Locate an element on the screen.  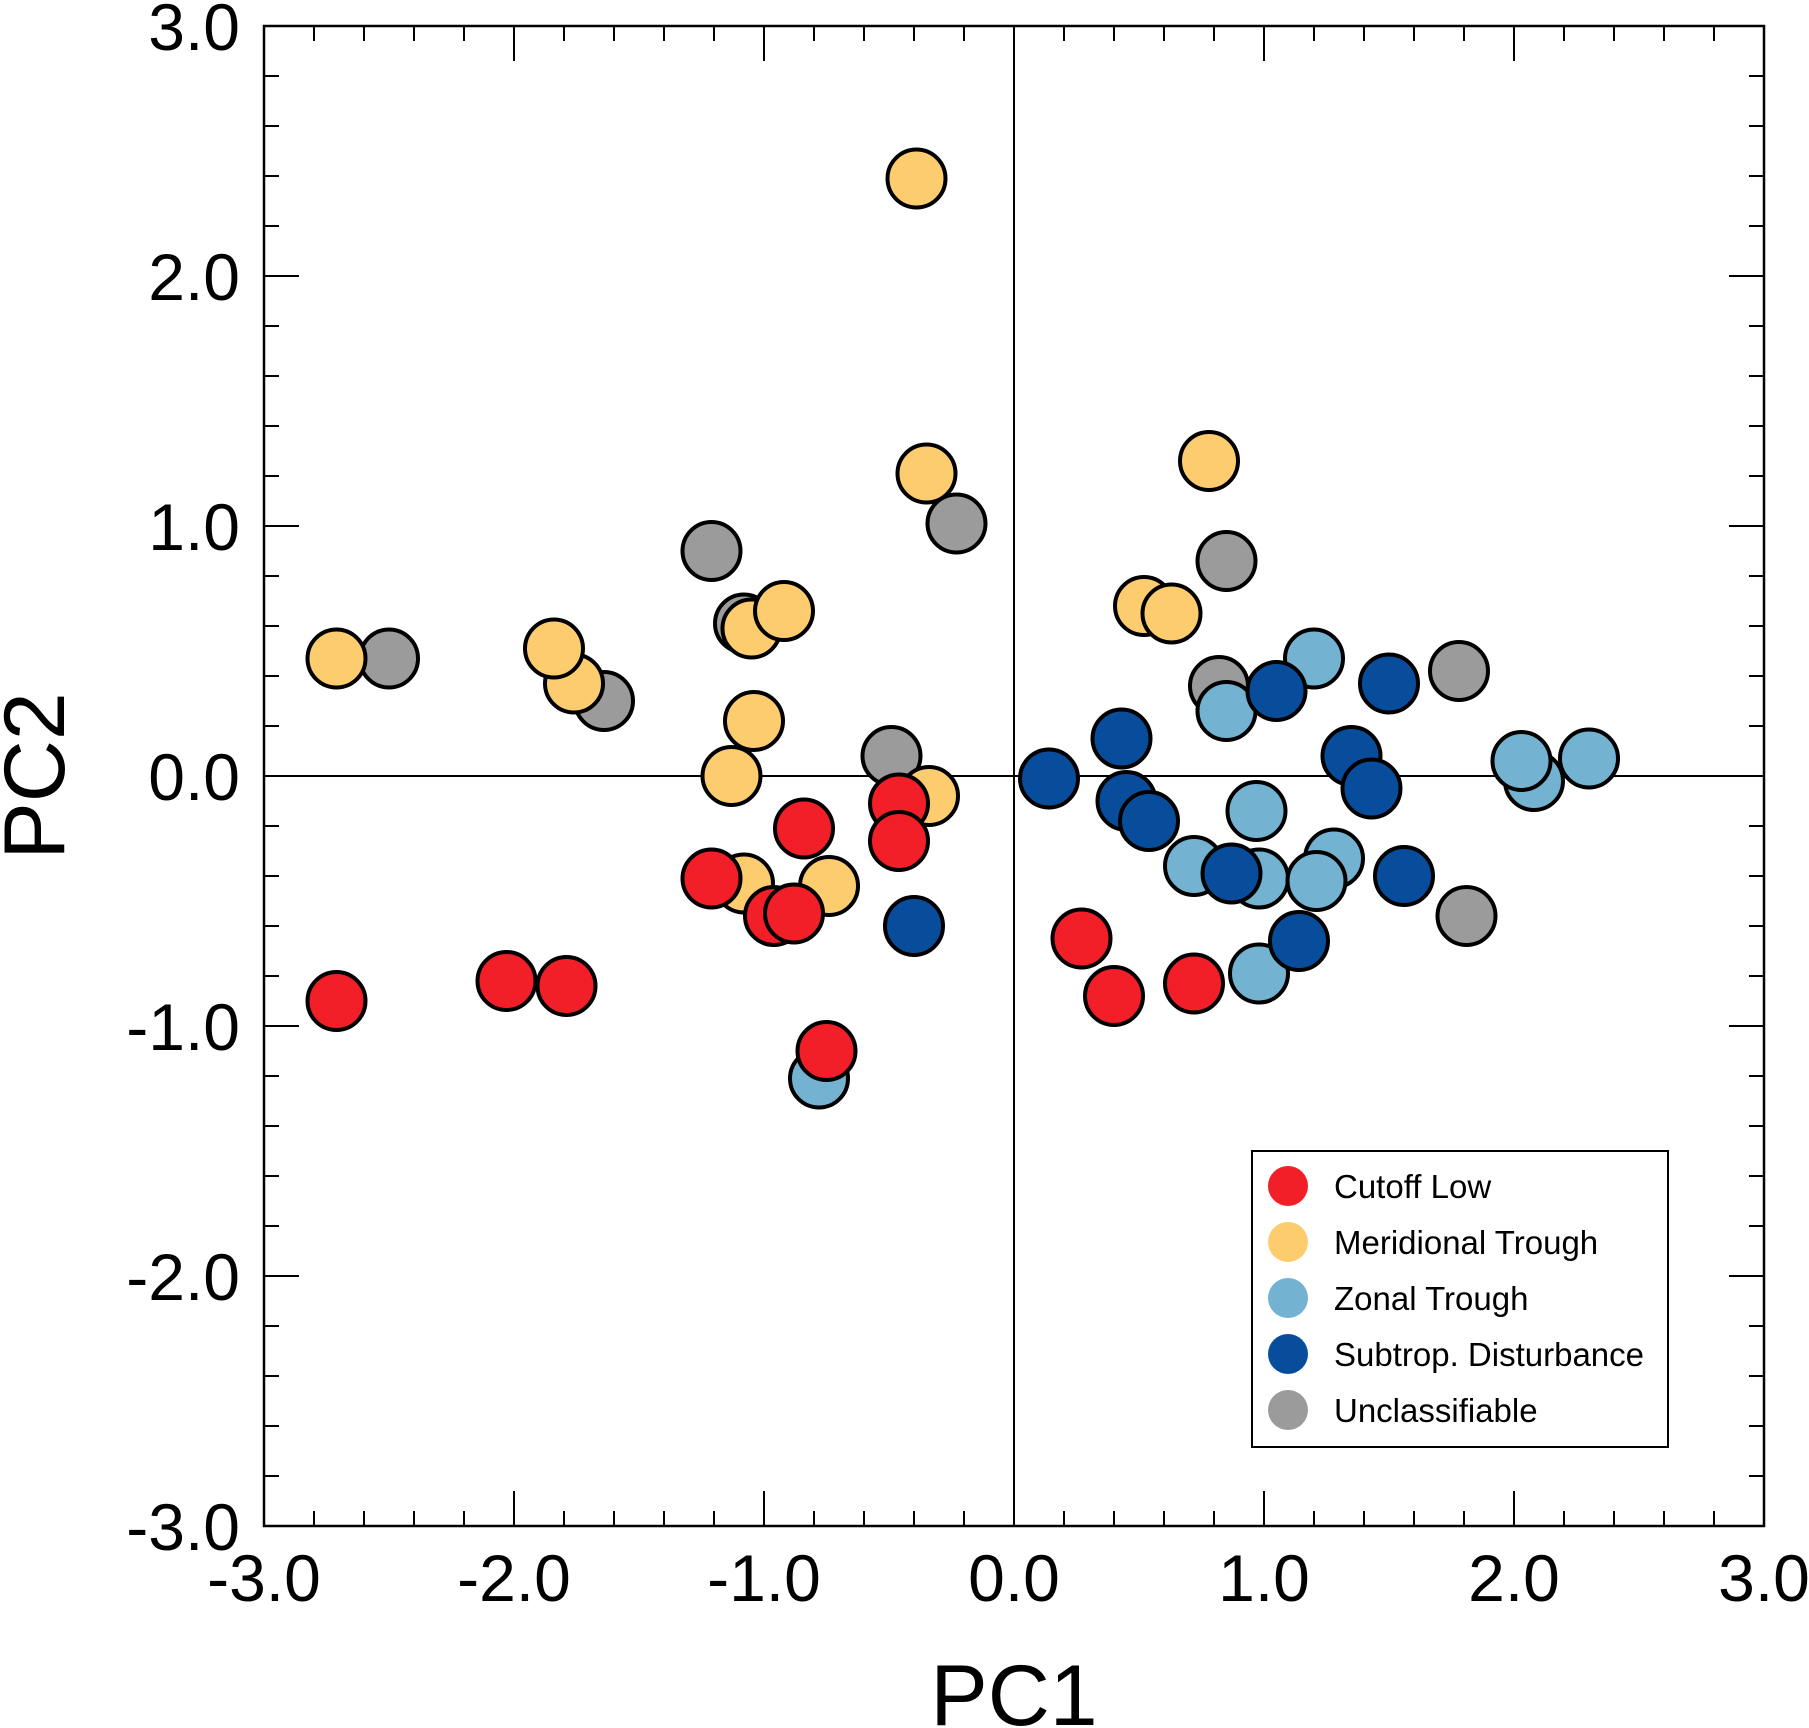
x-tick-label: -1.0 is located at coordinates (764, 1578).